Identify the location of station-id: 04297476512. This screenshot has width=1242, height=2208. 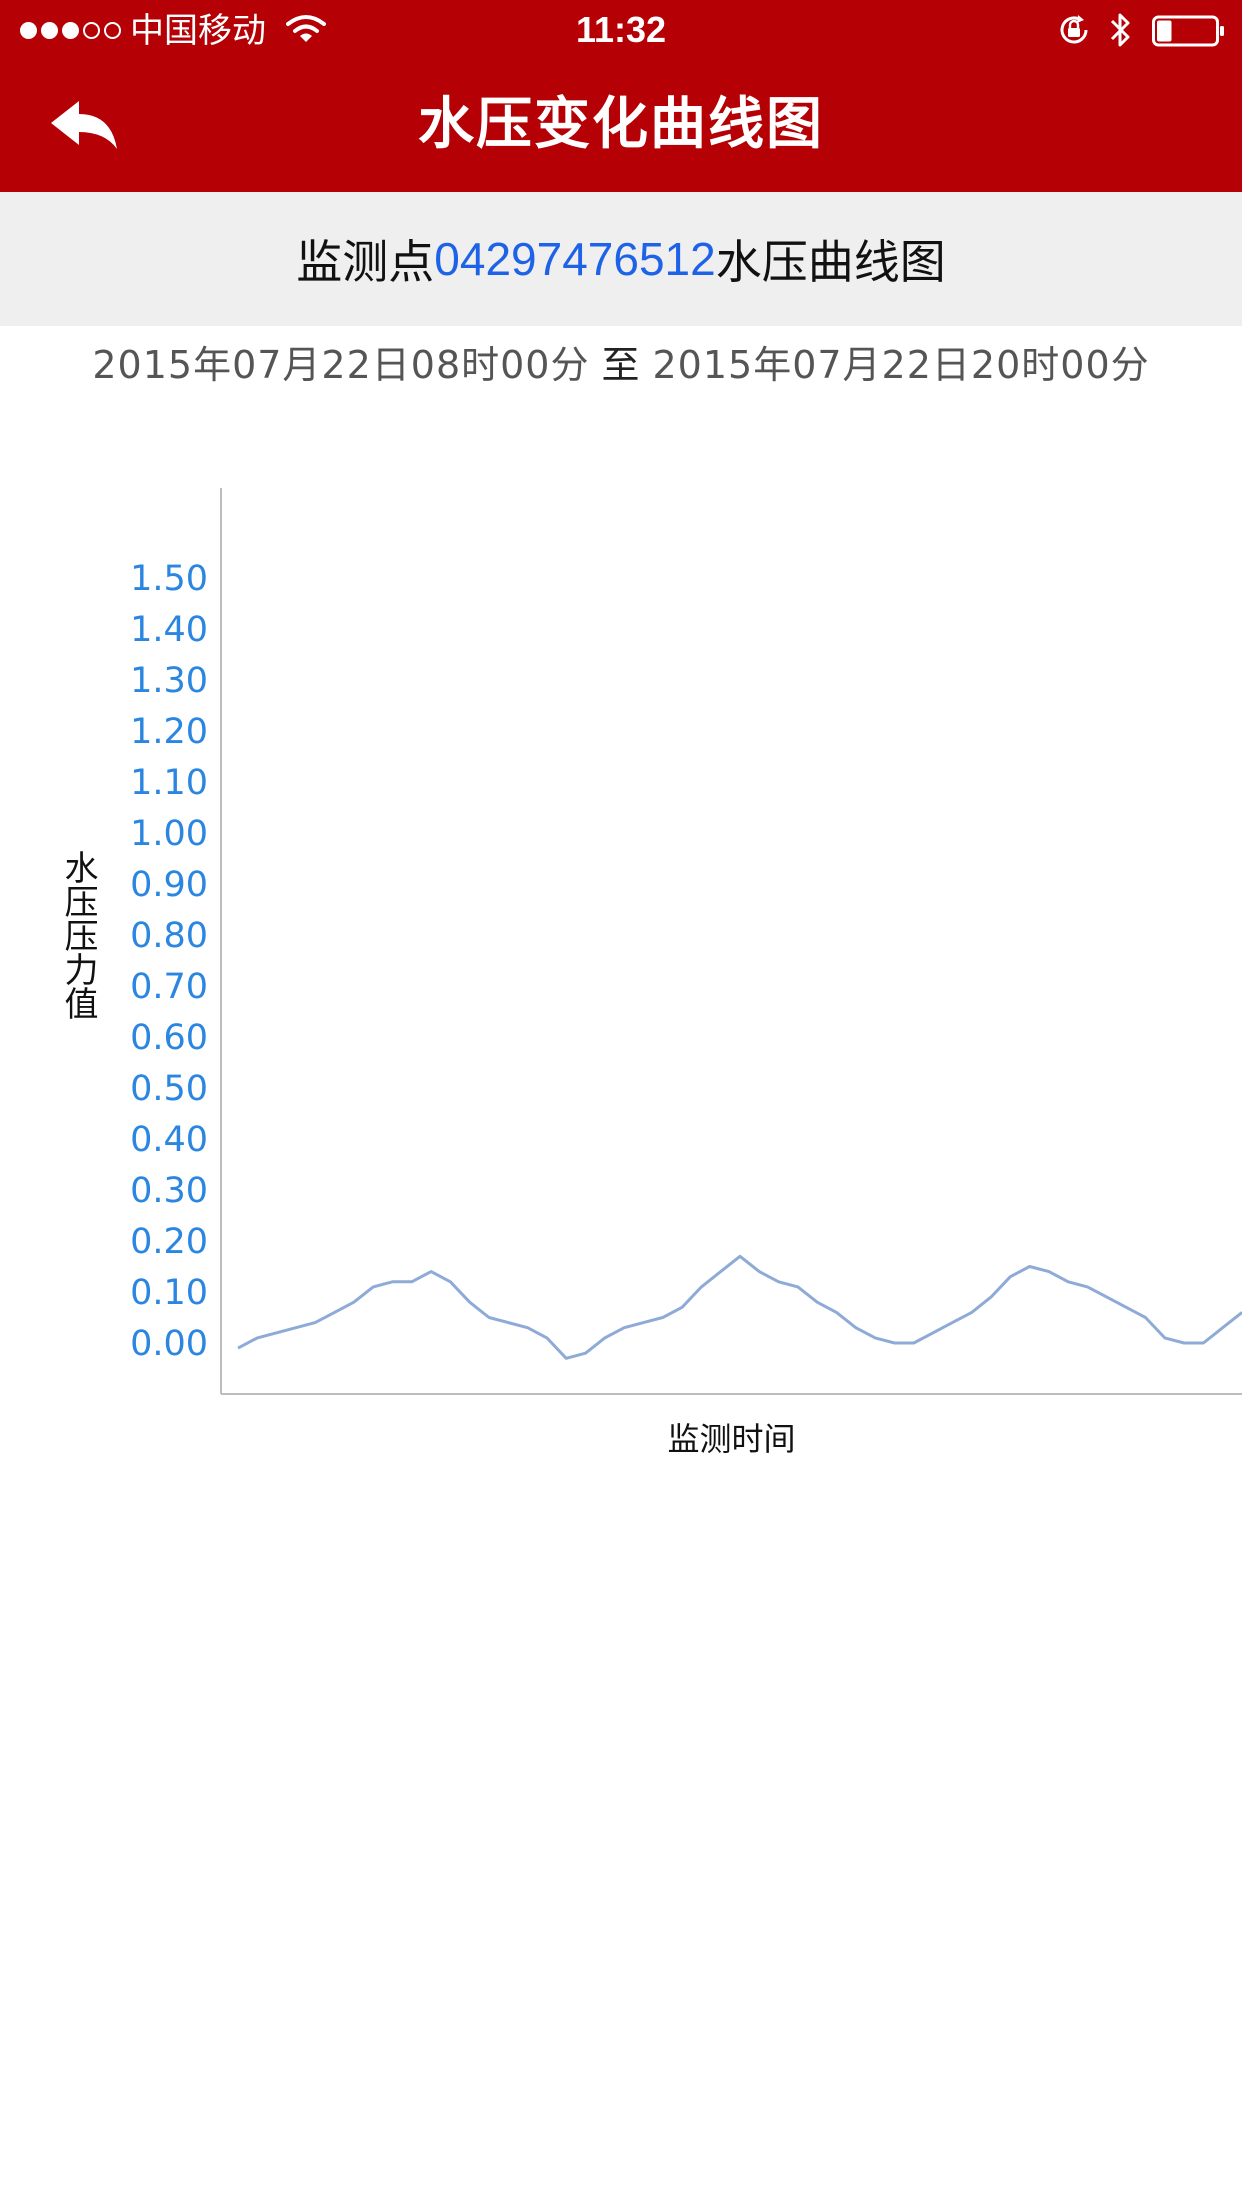
(575, 259).